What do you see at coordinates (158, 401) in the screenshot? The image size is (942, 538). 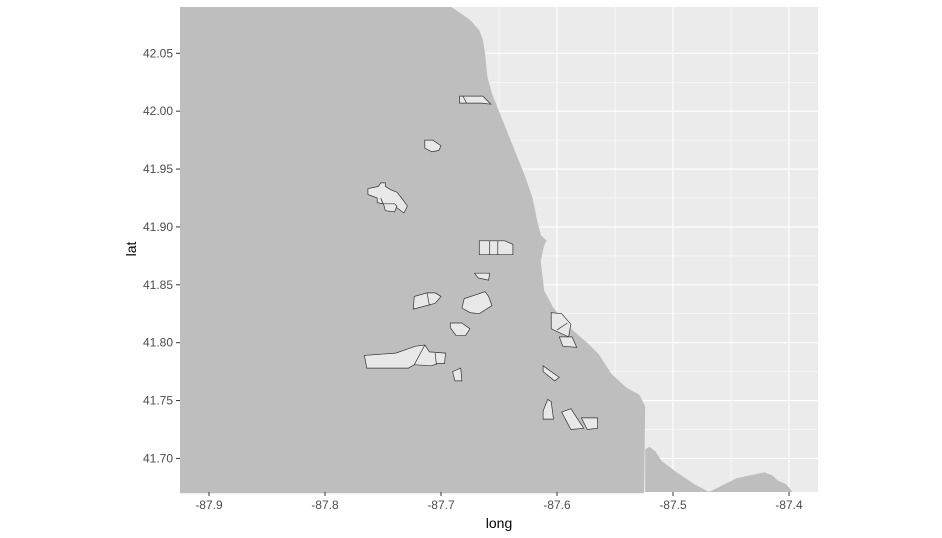 I see `y-tick-label: 41.75` at bounding box center [158, 401].